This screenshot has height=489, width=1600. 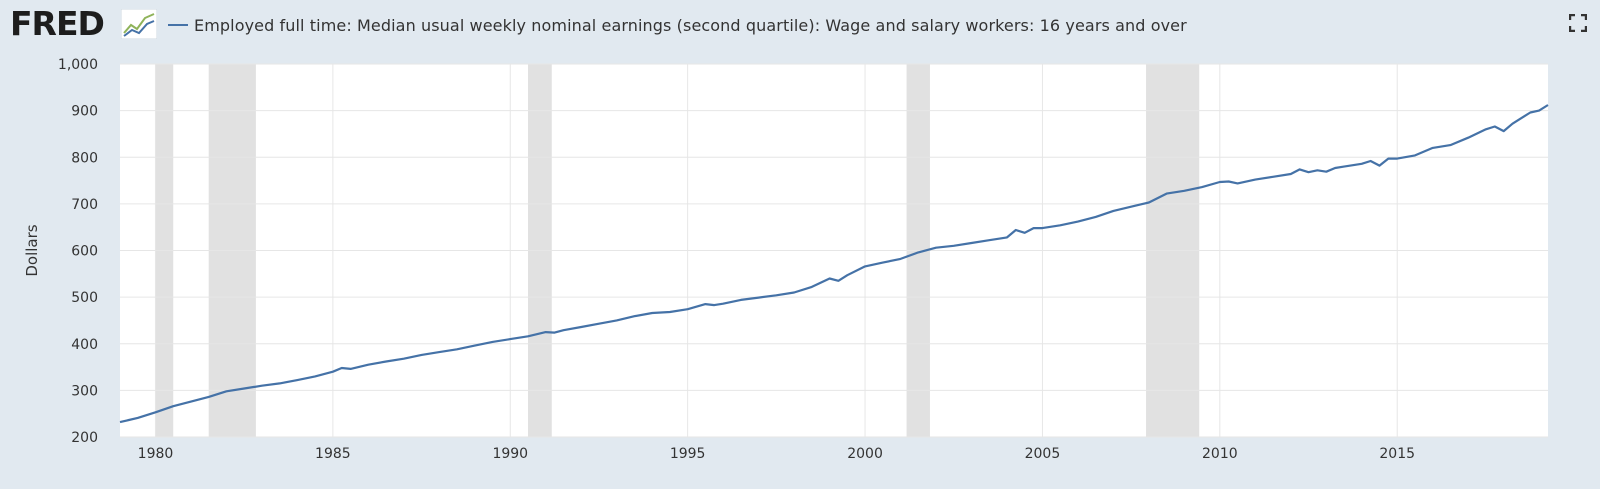 What do you see at coordinates (1220, 454) in the screenshot?
I see `x-tick-label: 2010` at bounding box center [1220, 454].